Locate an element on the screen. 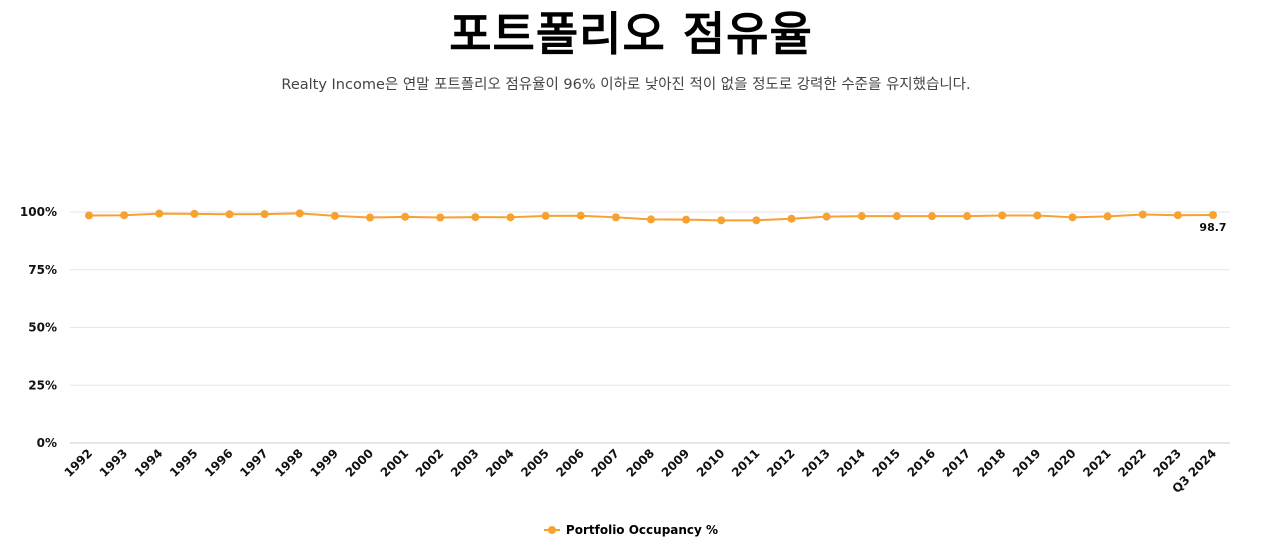  x-tick-label: 2006 is located at coordinates (570, 463).